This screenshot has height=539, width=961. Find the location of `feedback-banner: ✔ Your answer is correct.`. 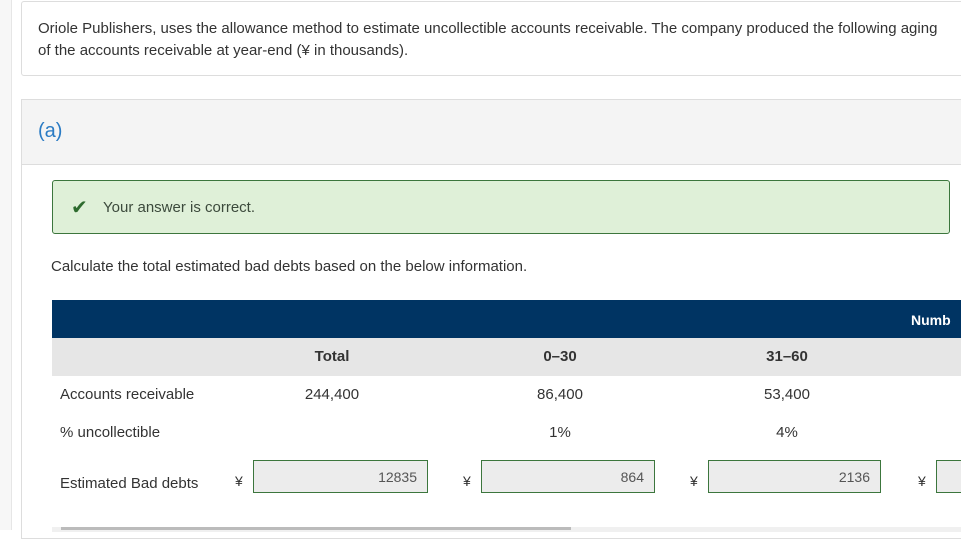

feedback-banner: ✔ Your answer is correct. is located at coordinates (501, 207).